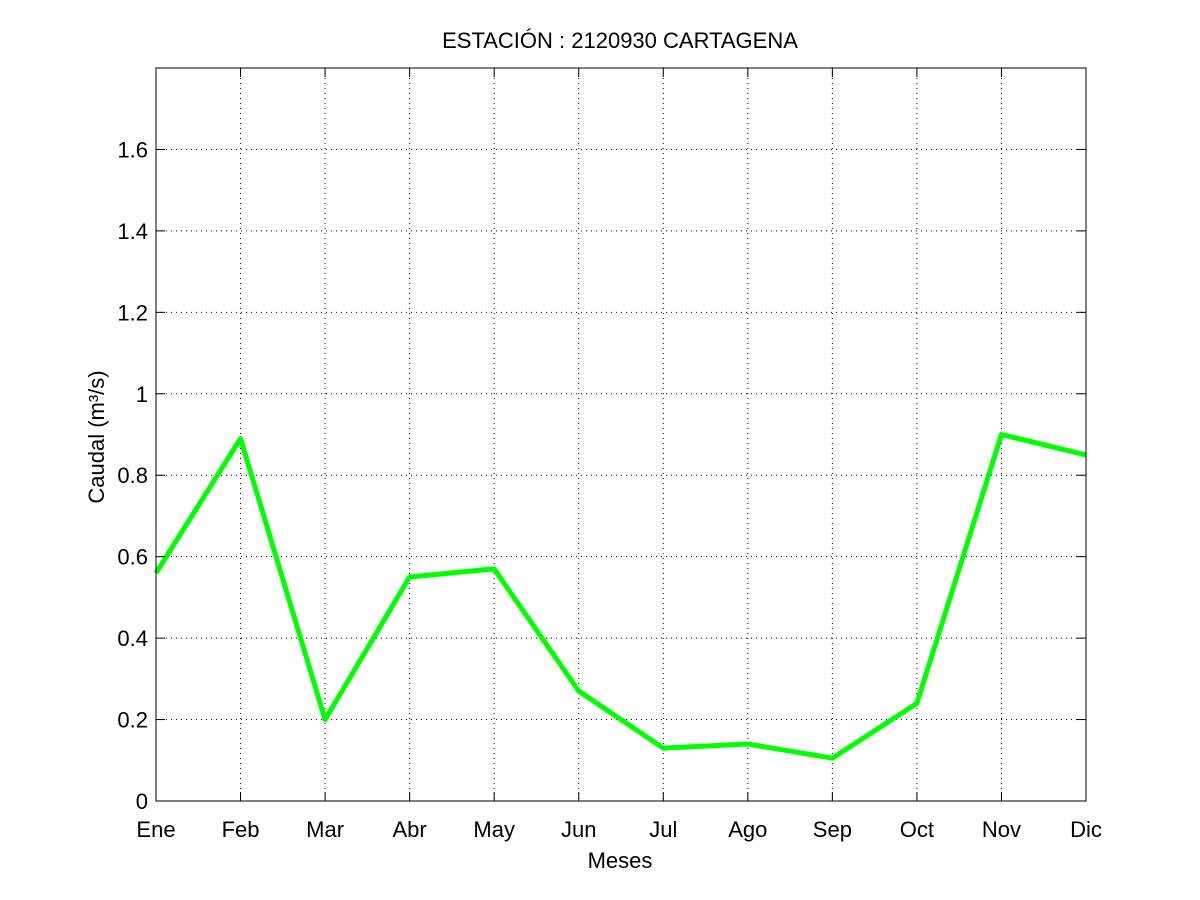  What do you see at coordinates (620, 860) in the screenshot?
I see `x-axis-label: Meses` at bounding box center [620, 860].